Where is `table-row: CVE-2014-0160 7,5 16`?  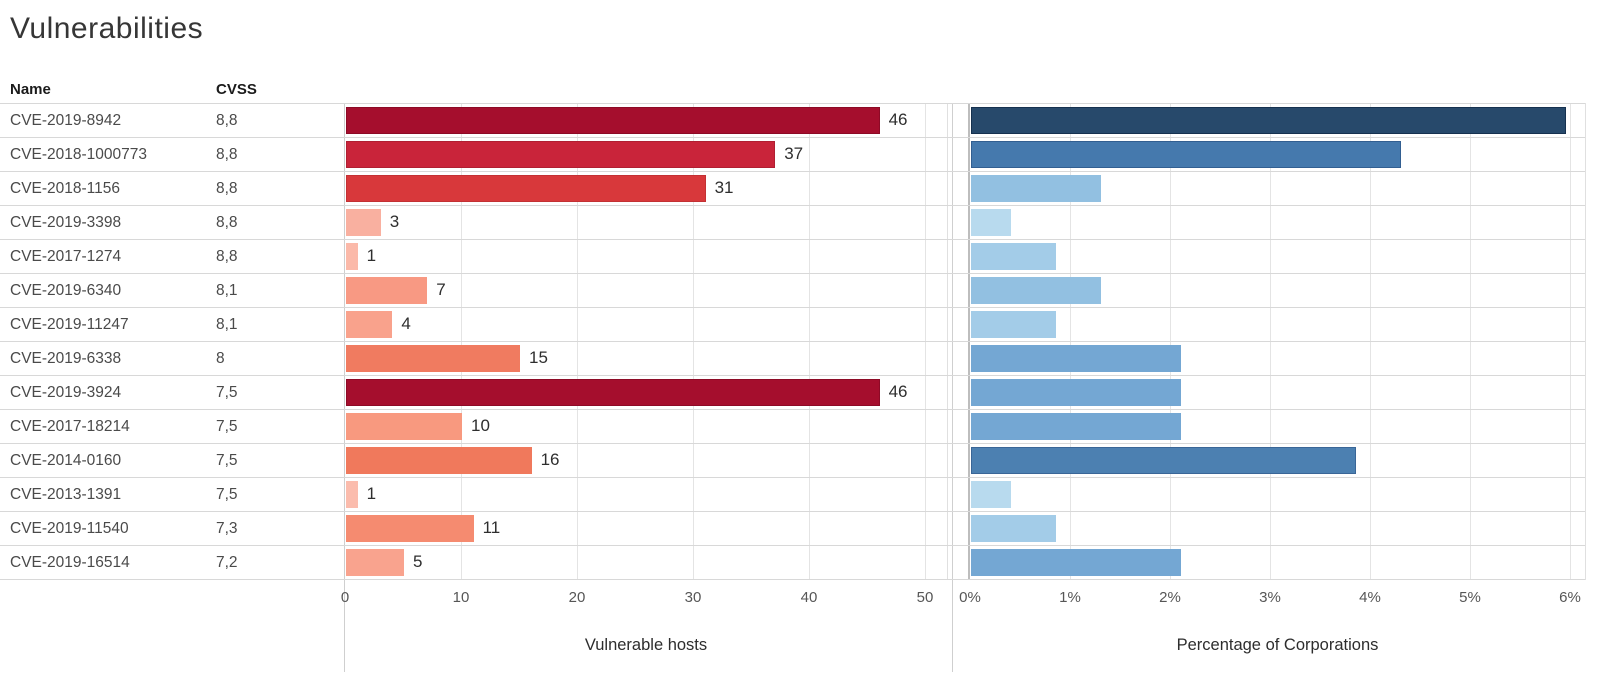
table-row: CVE-2014-0160 7,5 16 is located at coordinates (792, 461).